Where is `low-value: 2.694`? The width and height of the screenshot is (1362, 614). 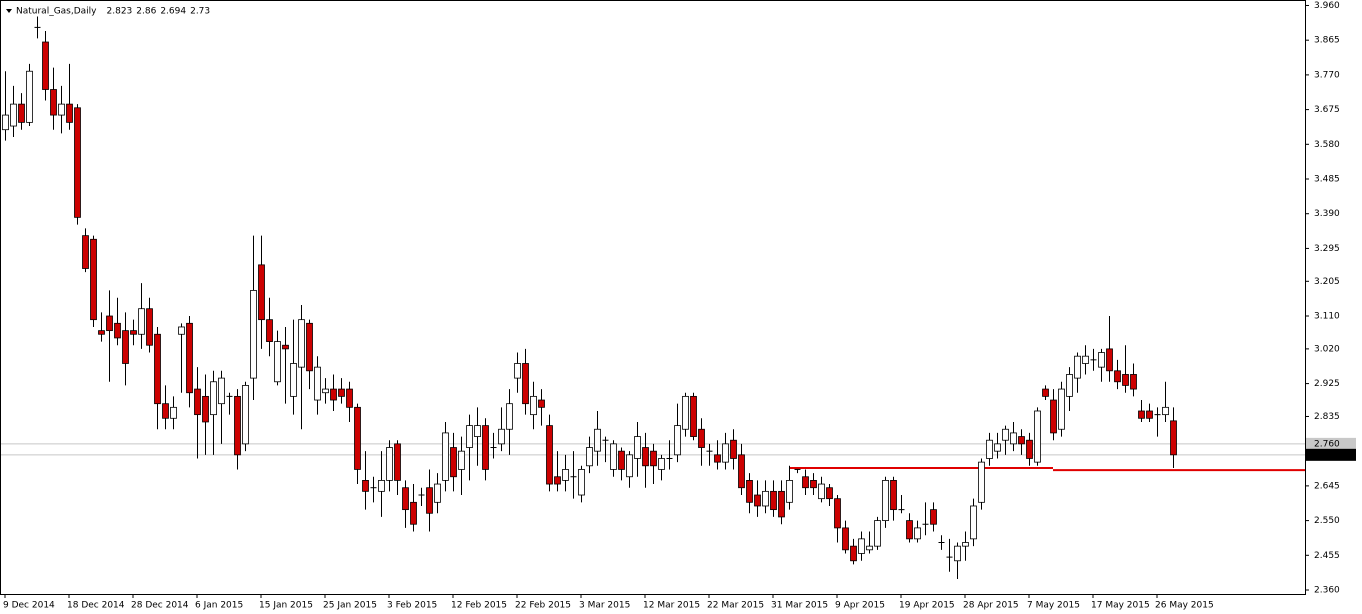 low-value: 2.694 is located at coordinates (173, 12).